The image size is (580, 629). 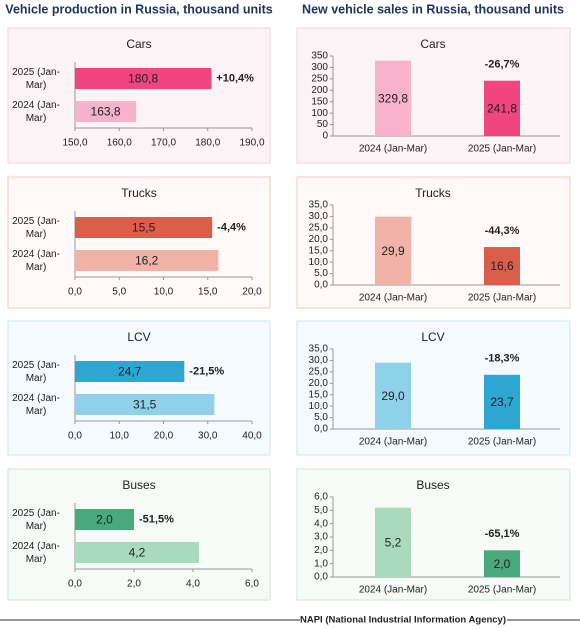 I want to click on value-label: 16,6, so click(x=502, y=266).